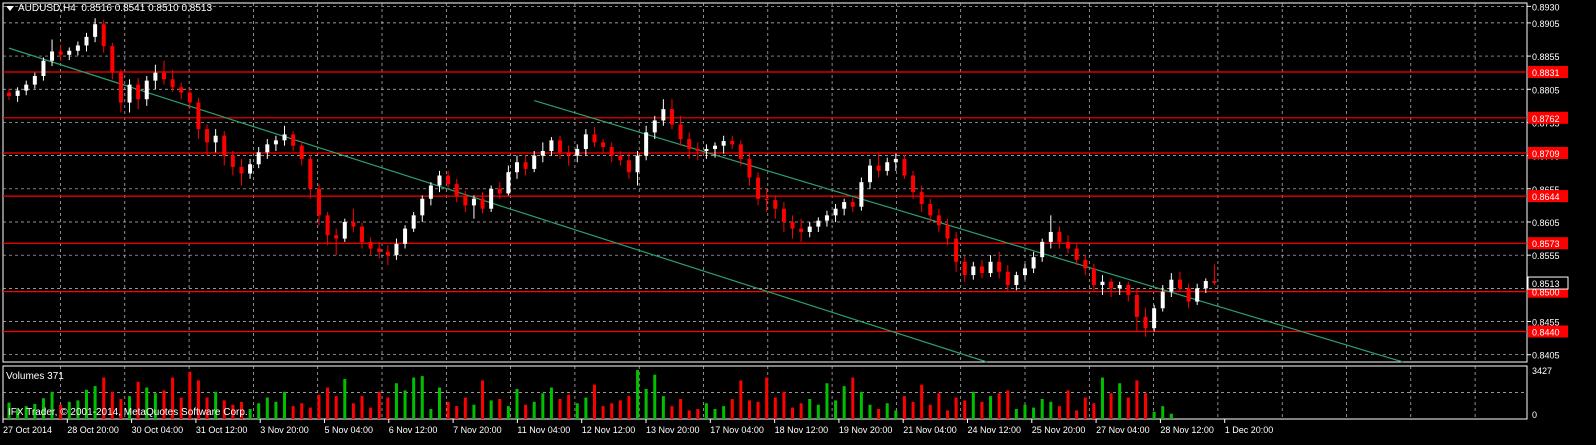 The image size is (1596, 445). I want to click on time-tick-label: 1 Dec 20:00, so click(1249, 430).